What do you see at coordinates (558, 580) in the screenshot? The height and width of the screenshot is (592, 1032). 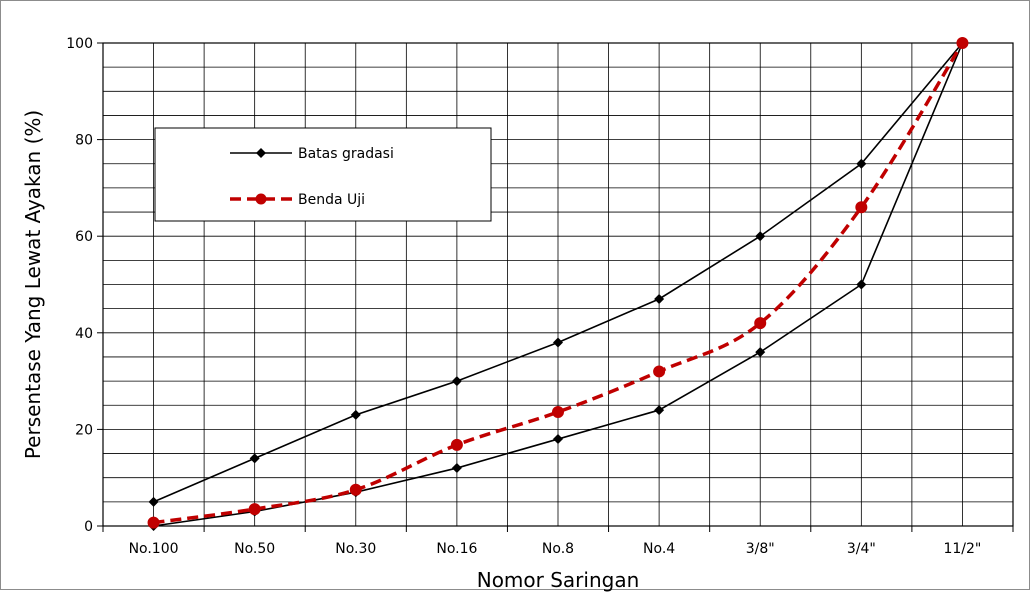 I see `x-axis-title: Nomor Saringan` at bounding box center [558, 580].